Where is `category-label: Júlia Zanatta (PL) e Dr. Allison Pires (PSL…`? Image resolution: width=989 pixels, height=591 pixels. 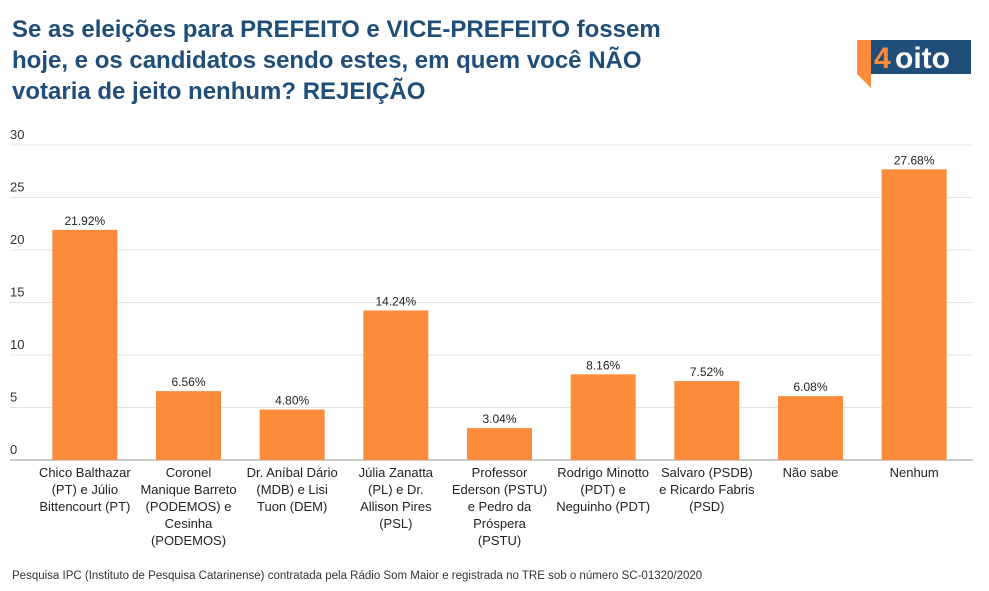 category-label: Júlia Zanatta (PL) e Dr. Allison Pires (PSL… is located at coordinates (396, 498).